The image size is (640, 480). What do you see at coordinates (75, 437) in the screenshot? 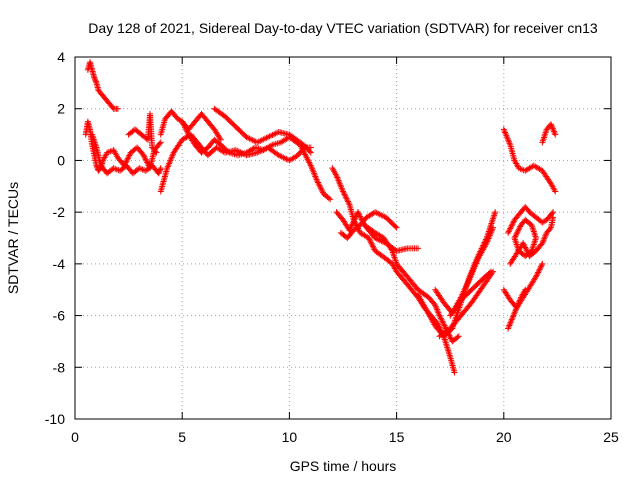
I see `x-tick-label: 0` at bounding box center [75, 437].